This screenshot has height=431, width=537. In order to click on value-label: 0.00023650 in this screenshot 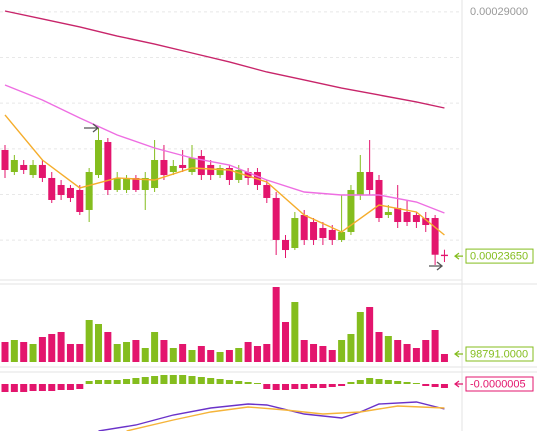, I will do `click(499, 256)`.